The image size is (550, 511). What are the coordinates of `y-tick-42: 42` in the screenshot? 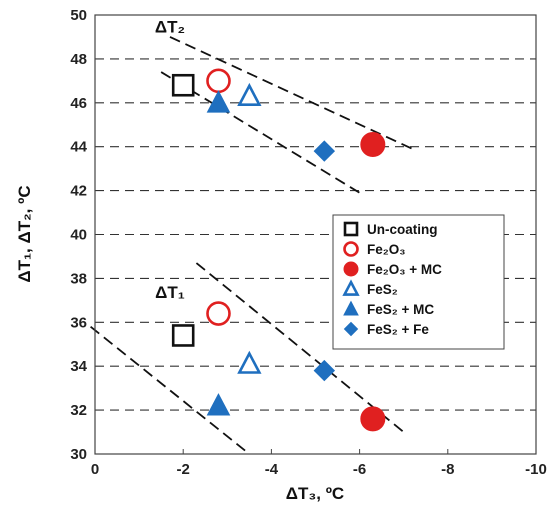 It's located at (78, 191).